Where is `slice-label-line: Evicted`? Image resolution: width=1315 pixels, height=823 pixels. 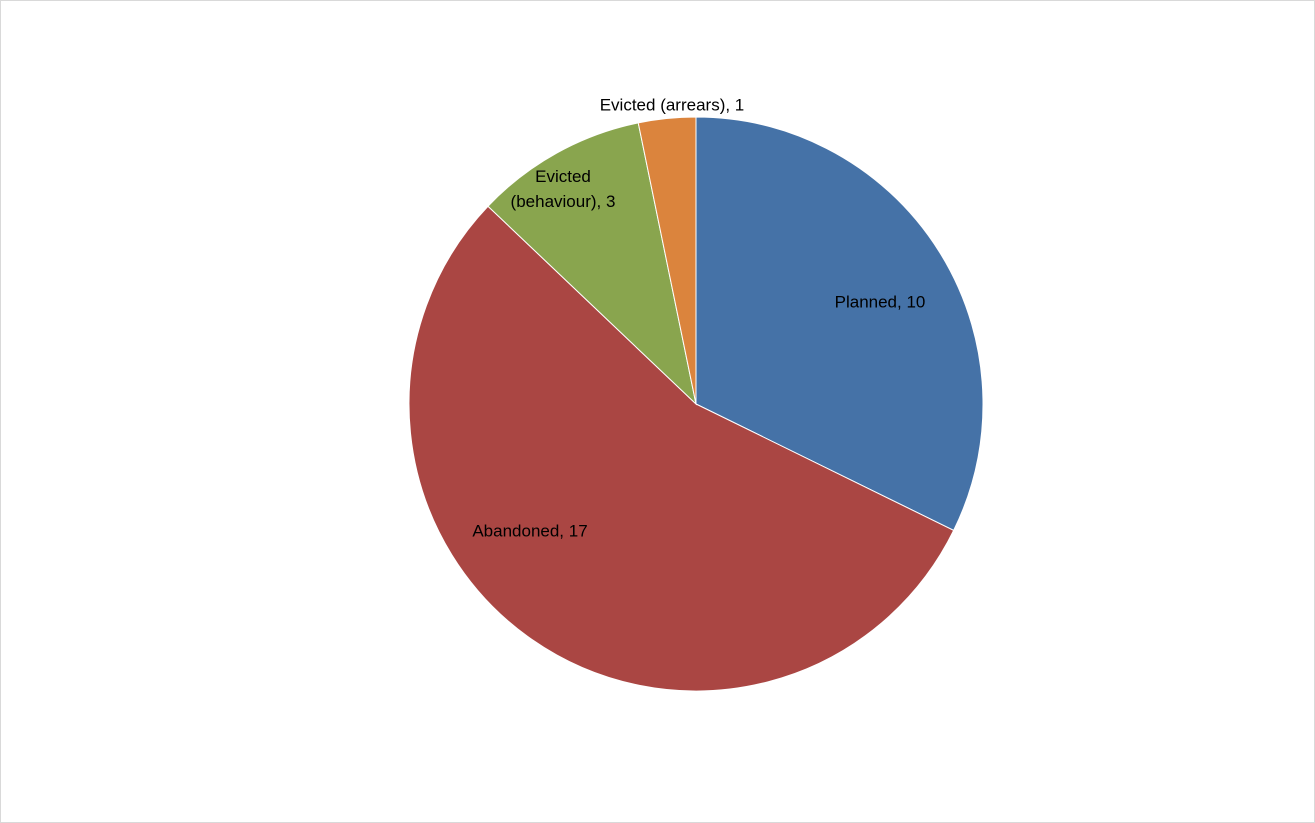 slice-label-line: Evicted is located at coordinates (563, 176).